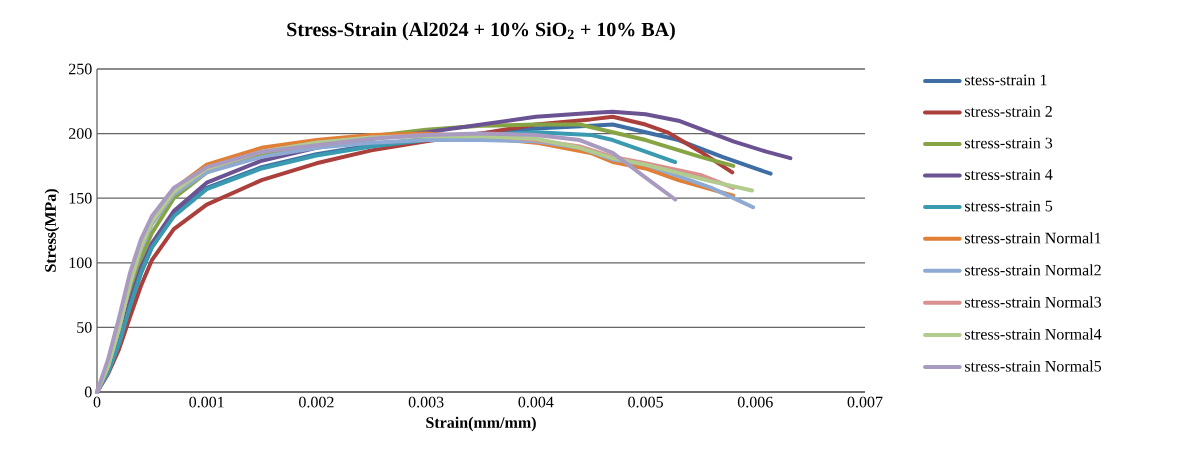  I want to click on legend-label: stress-strain 2, so click(1008, 111).